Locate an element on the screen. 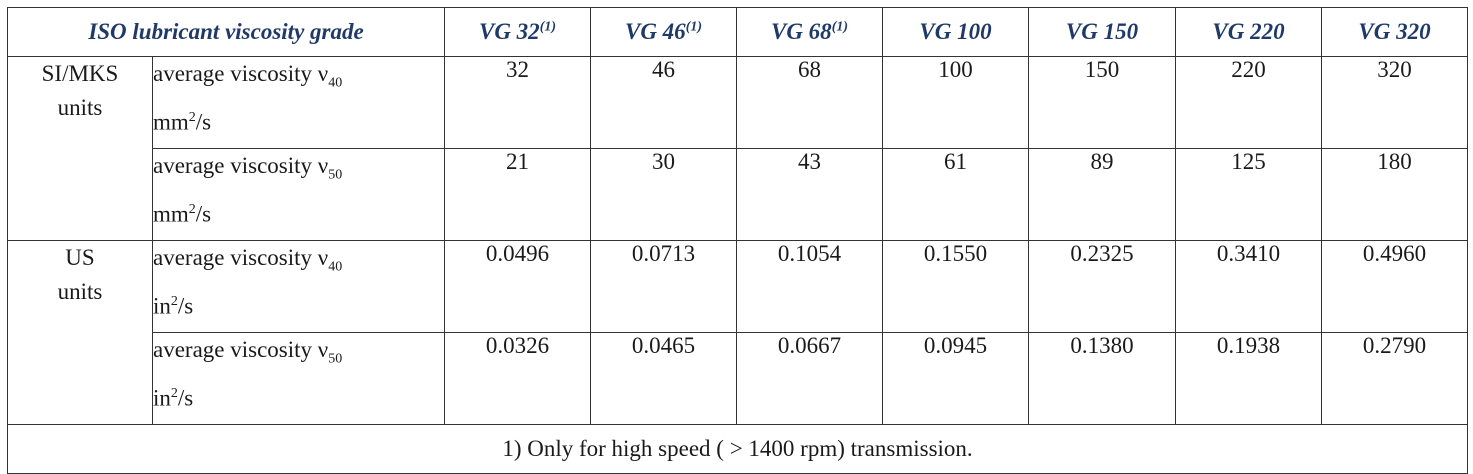 This screenshot has height=474, width=1473. table-cell: 220 is located at coordinates (1248, 102).